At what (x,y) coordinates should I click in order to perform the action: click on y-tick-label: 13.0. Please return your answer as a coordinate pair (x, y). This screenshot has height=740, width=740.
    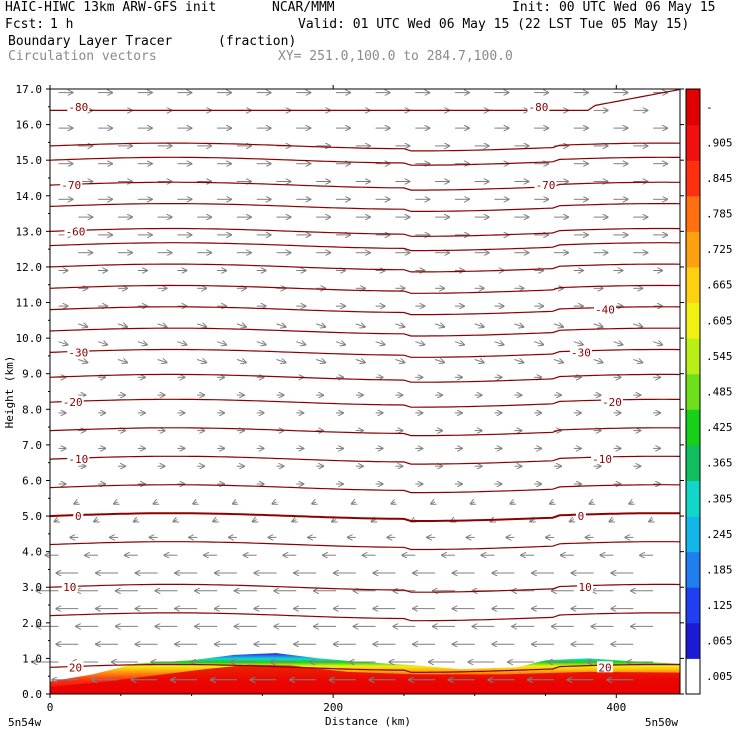
    Looking at the image, I should click on (29, 231).